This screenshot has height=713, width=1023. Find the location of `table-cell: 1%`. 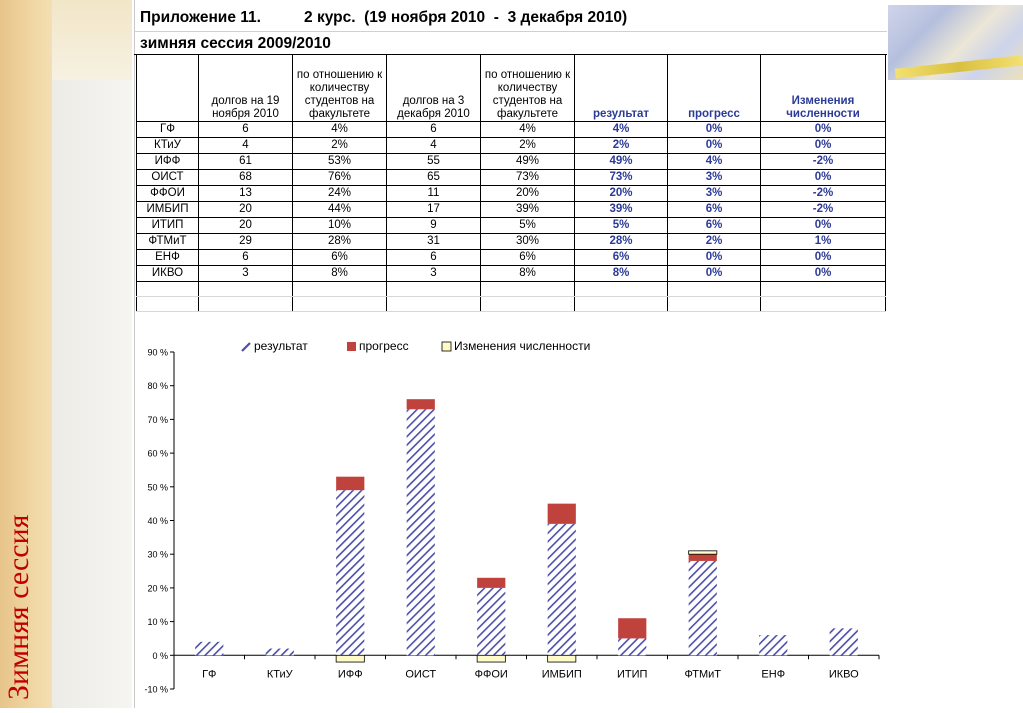

table-cell: 1% is located at coordinates (823, 241).